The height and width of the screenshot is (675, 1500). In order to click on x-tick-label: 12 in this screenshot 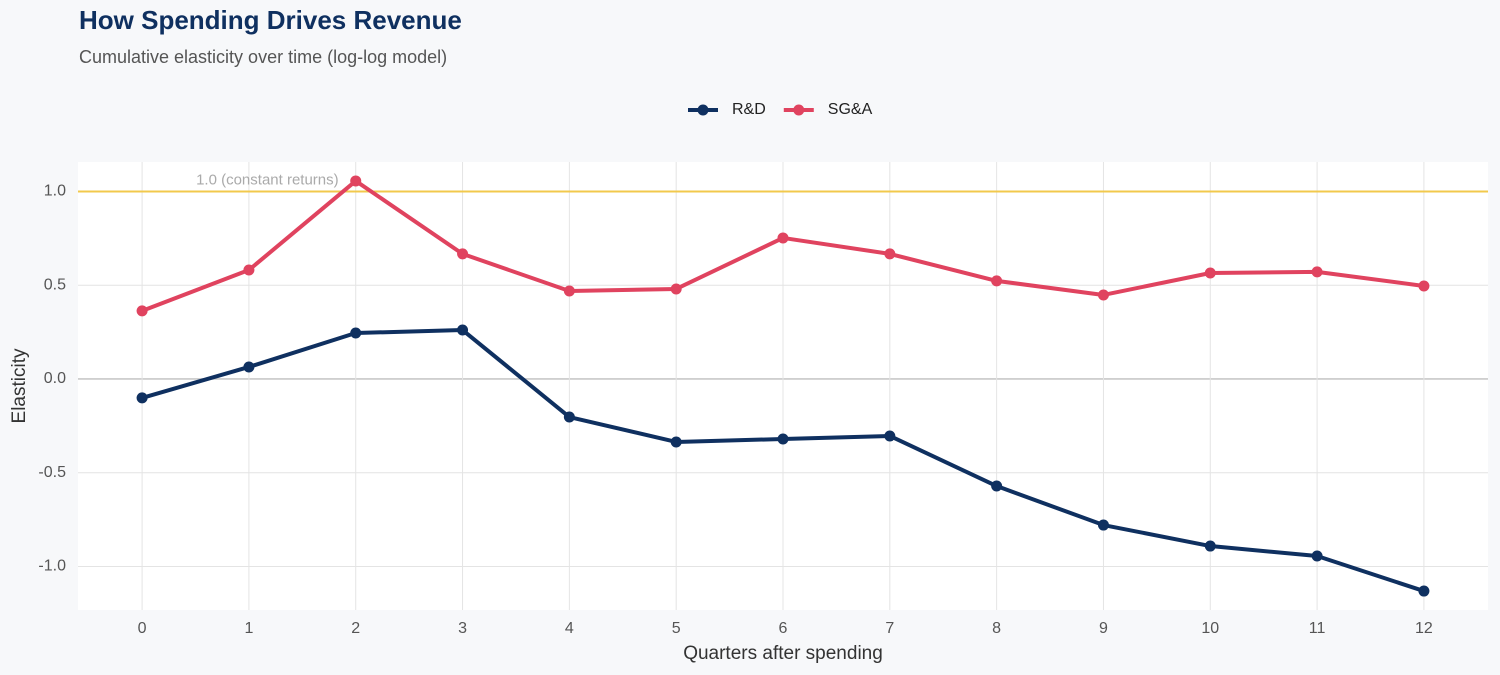, I will do `click(1424, 628)`.